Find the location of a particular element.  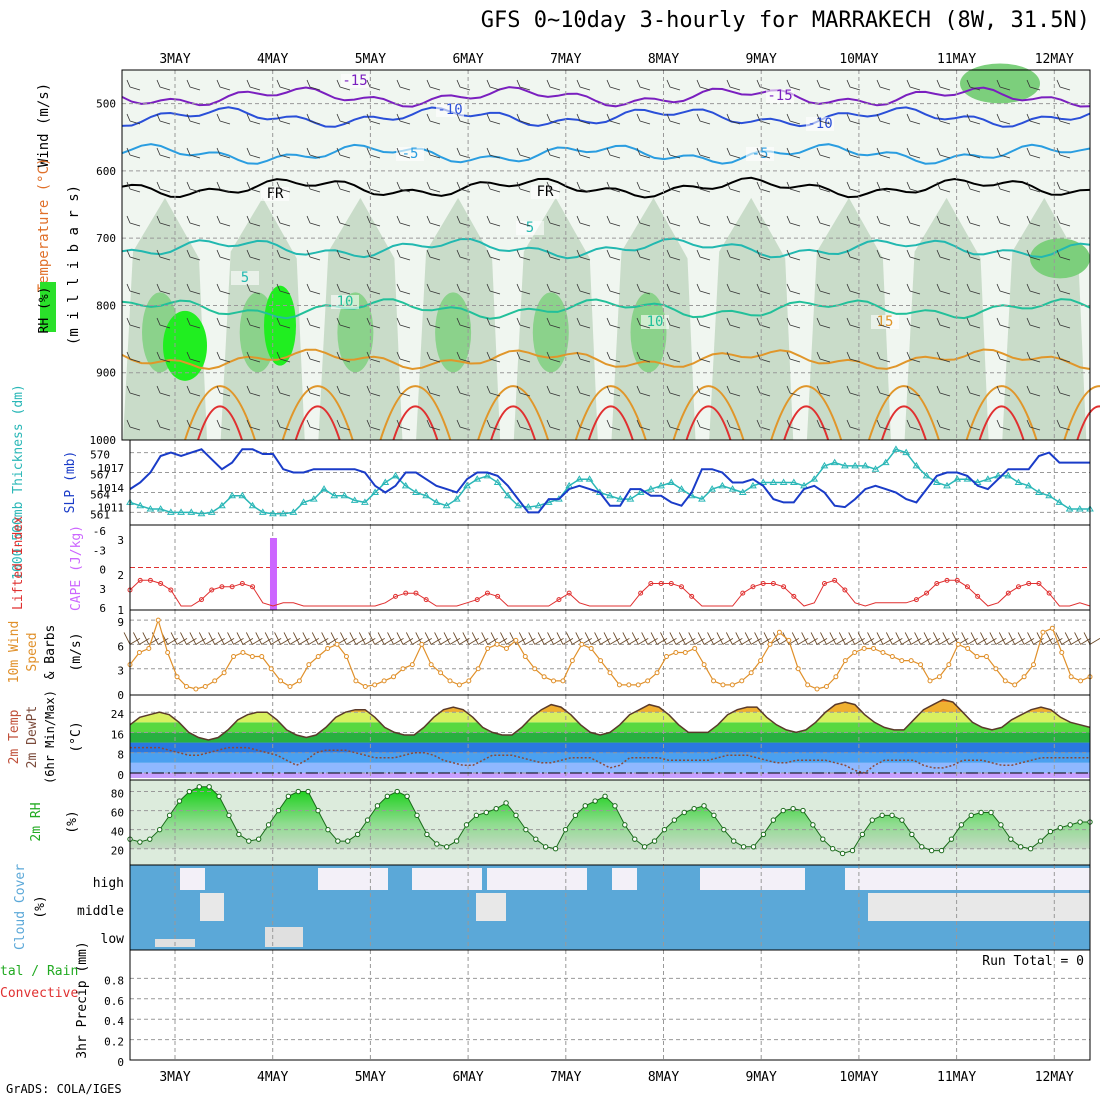

y-tick-label: 9 is located at coordinates (120, 622).